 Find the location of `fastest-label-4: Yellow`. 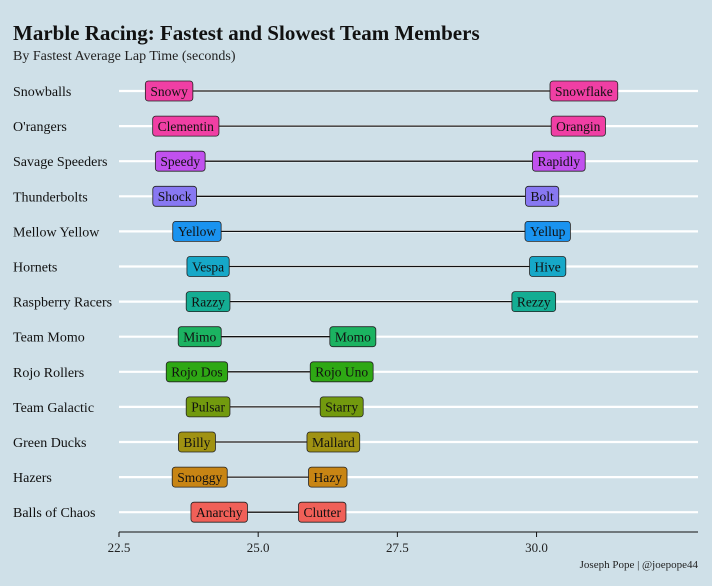

fastest-label-4: Yellow is located at coordinates (197, 231).